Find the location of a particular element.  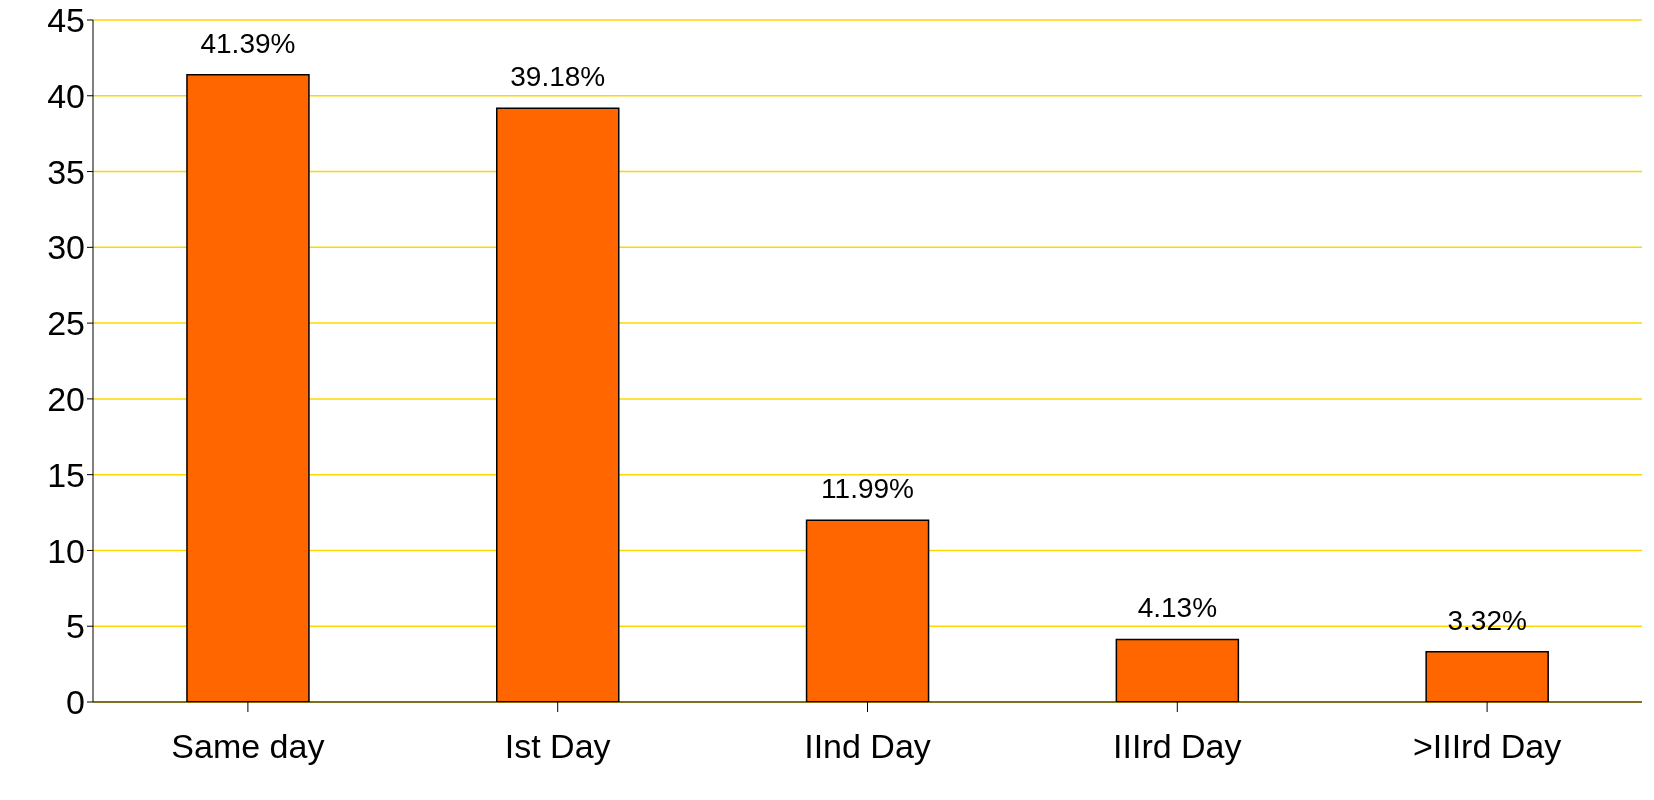

y-tick-label: 25 is located at coordinates (66, 323).